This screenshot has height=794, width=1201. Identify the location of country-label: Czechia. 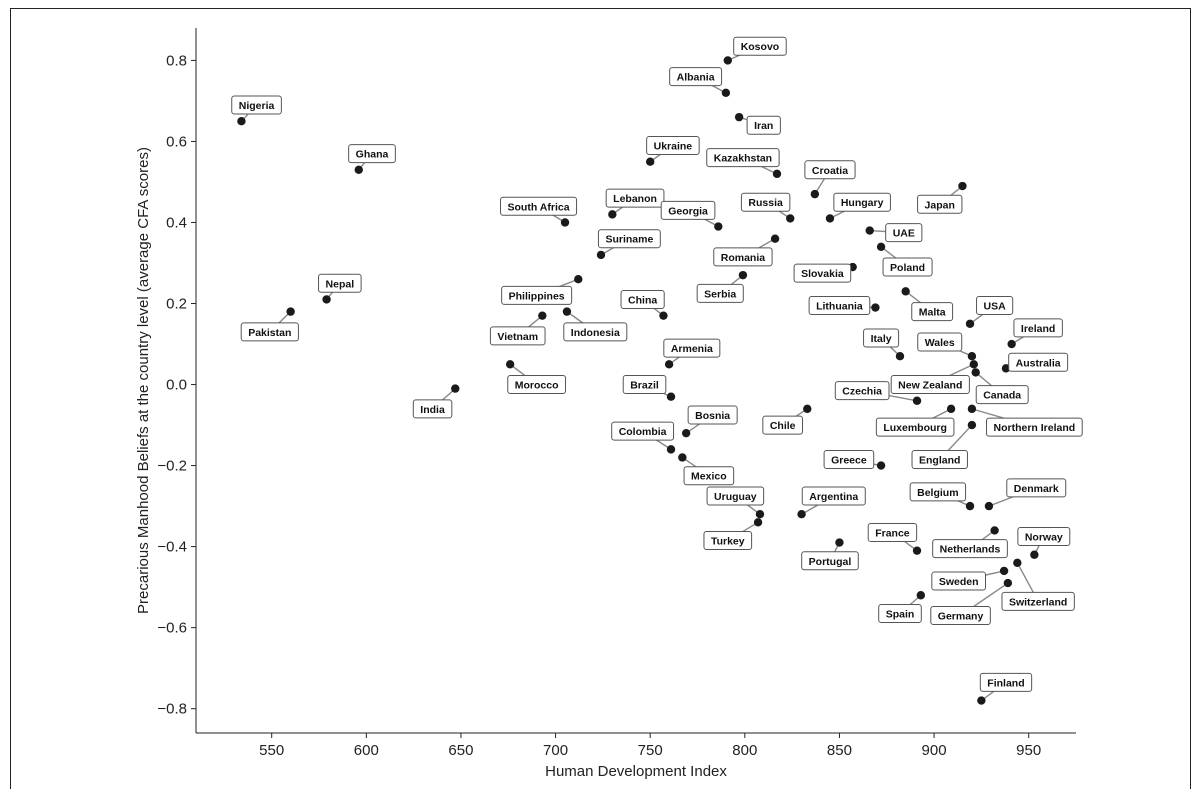
(862, 391).